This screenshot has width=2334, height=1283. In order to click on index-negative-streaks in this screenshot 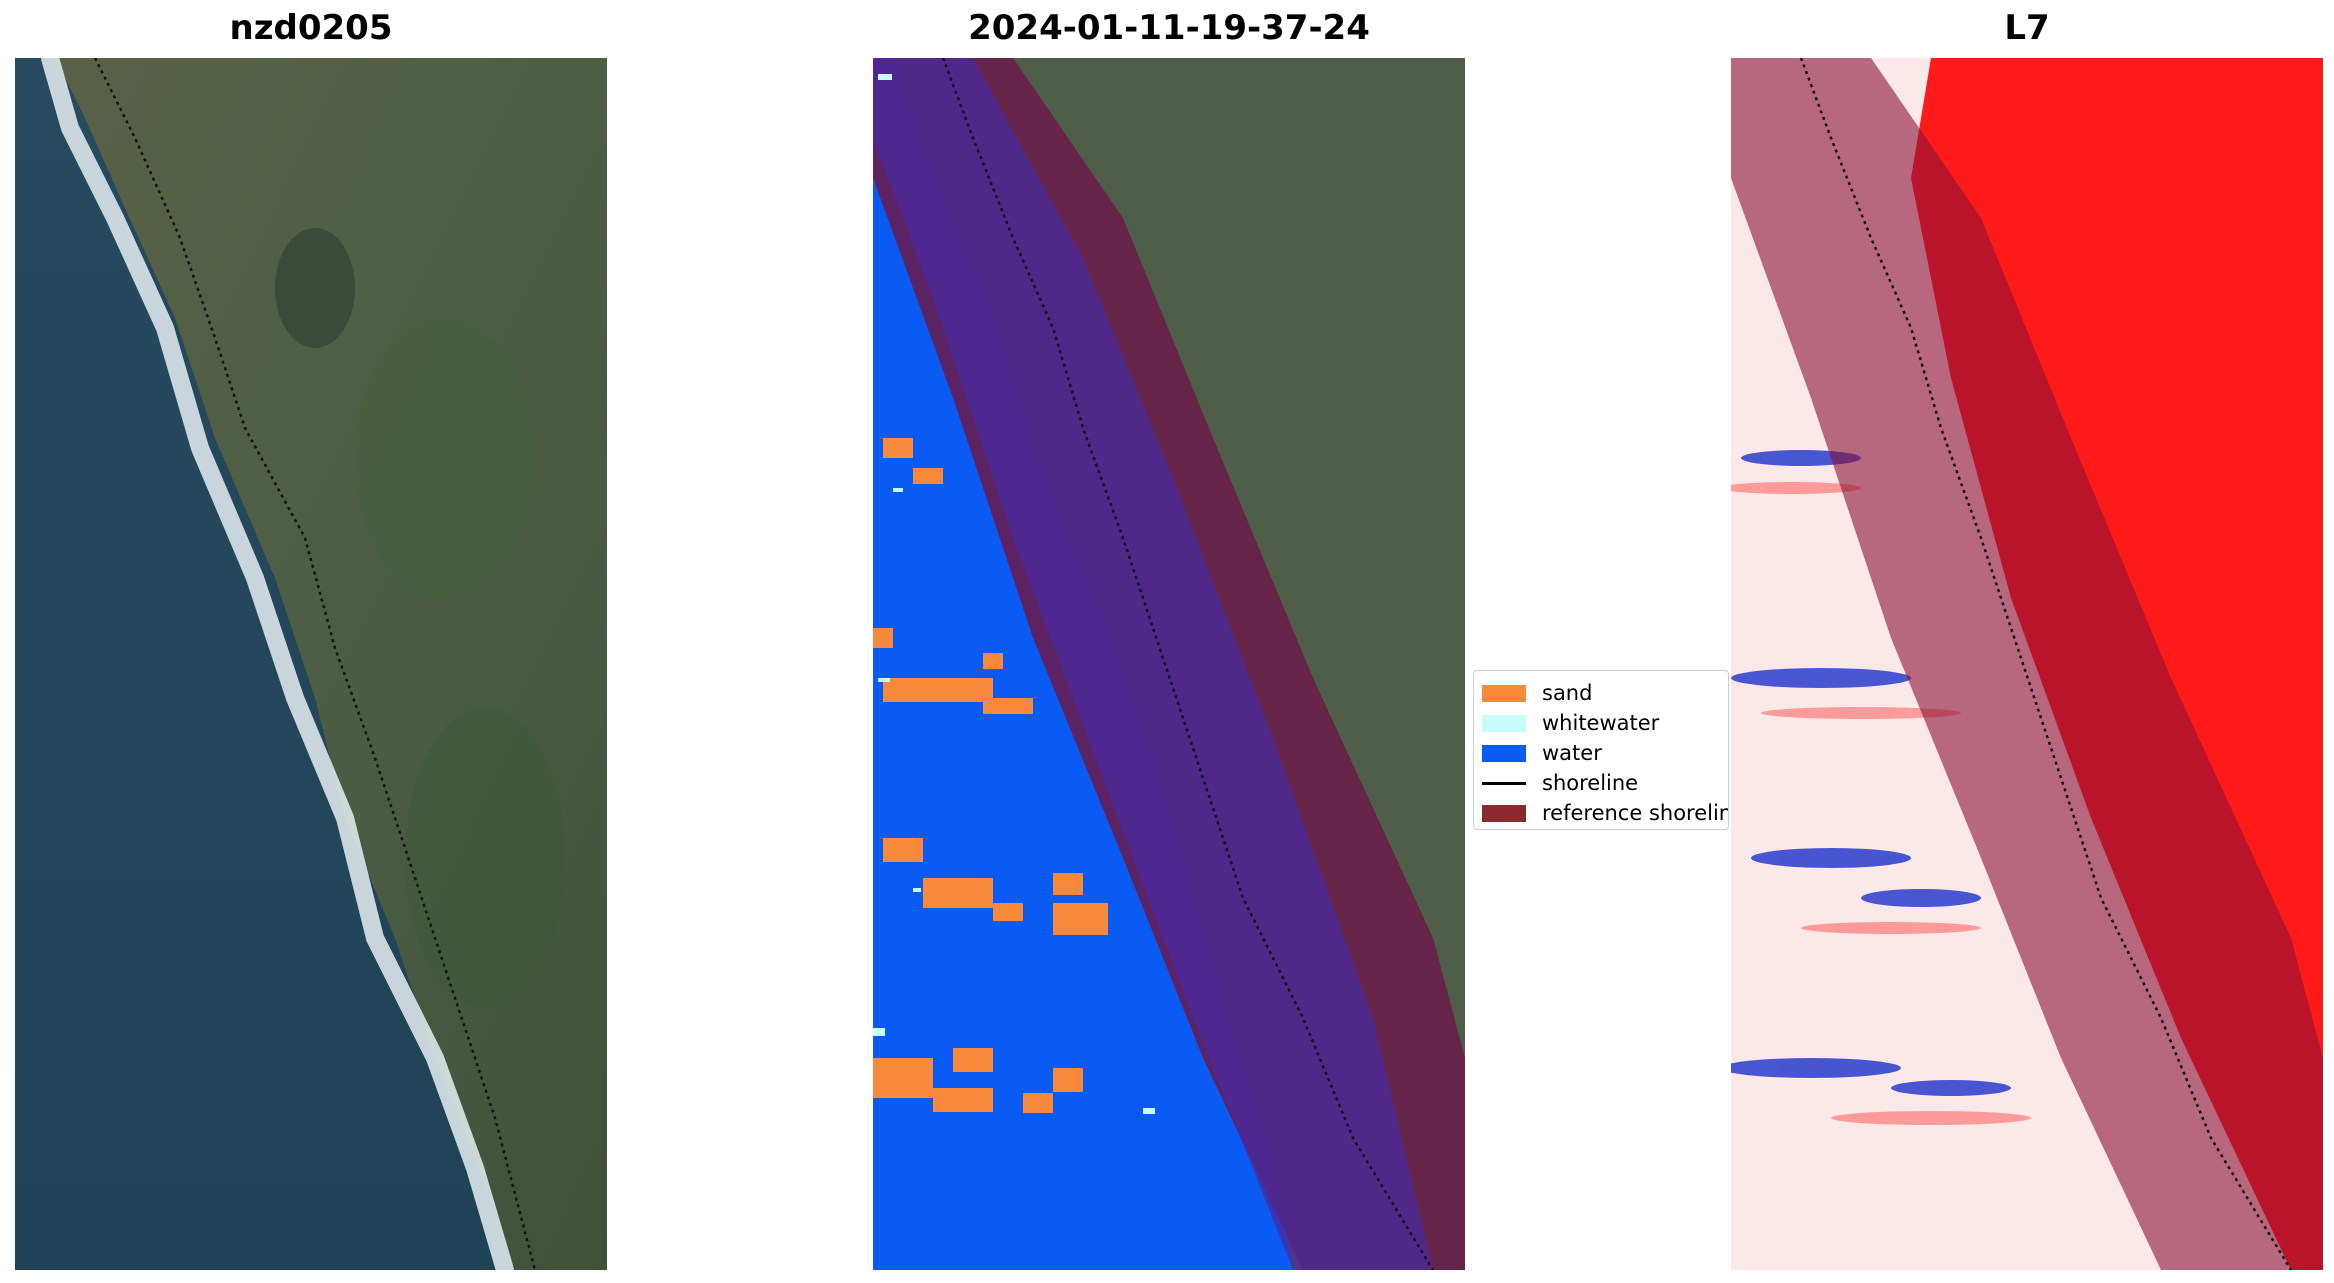, I will do `click(1871, 773)`.